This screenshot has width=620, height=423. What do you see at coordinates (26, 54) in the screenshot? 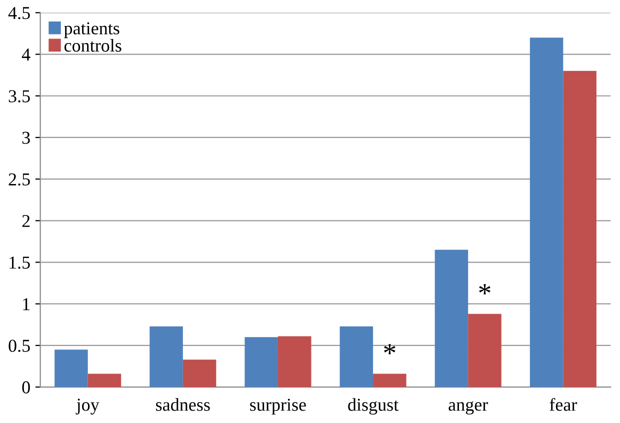
I see `y-tick-label: 4` at bounding box center [26, 54].